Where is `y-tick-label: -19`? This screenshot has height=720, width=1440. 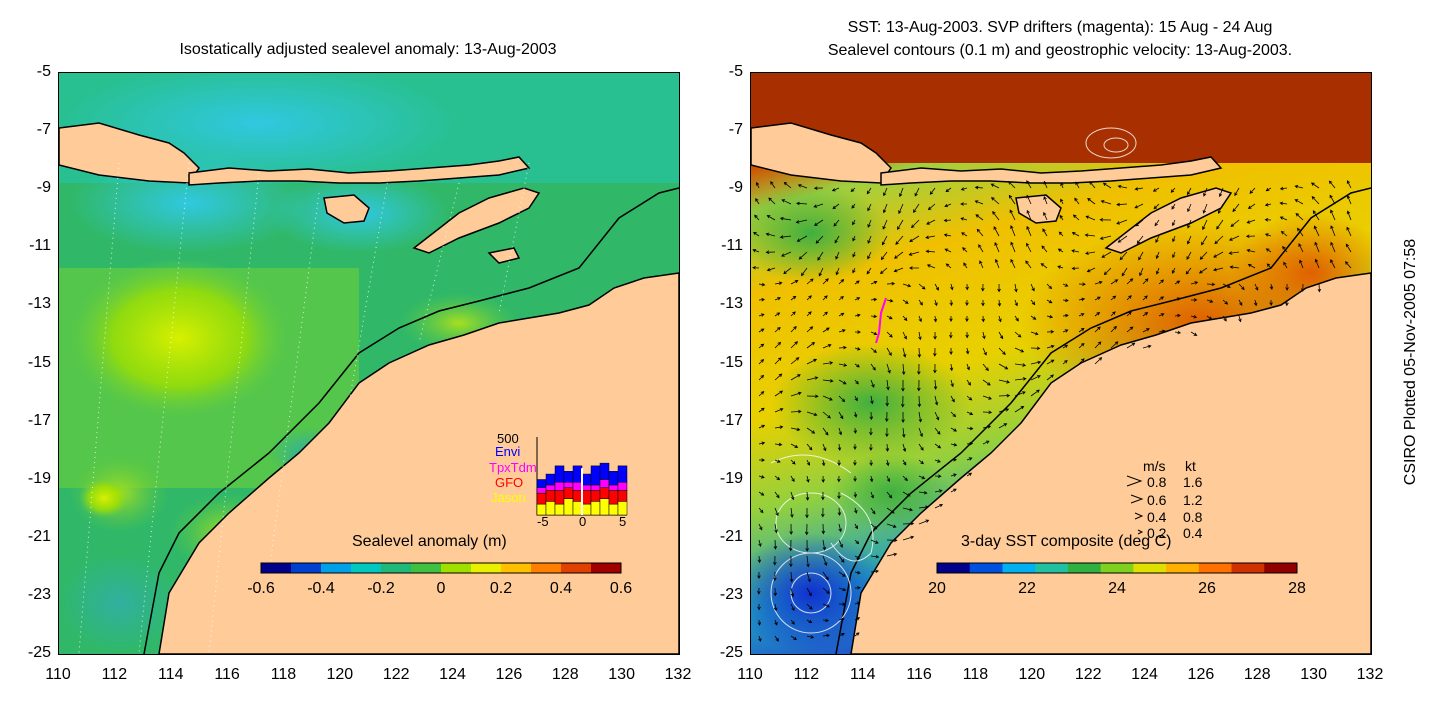 y-tick-label: -19 is located at coordinates (731, 478).